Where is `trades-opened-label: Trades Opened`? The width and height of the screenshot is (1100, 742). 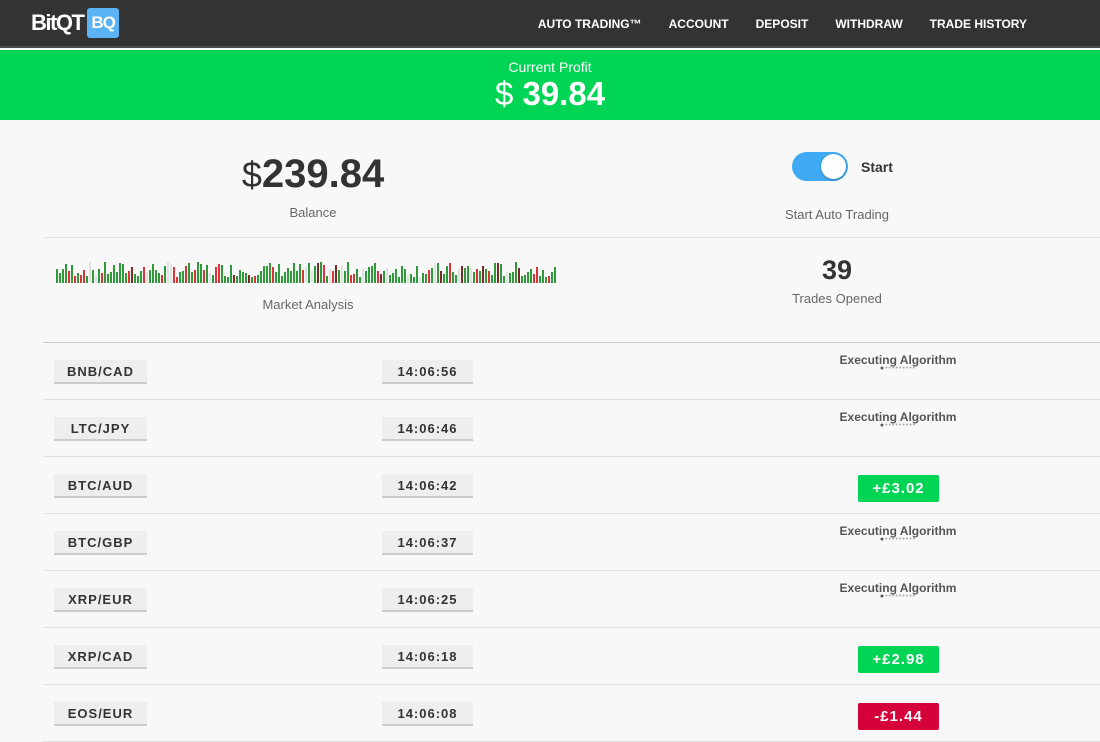
trades-opened-label: Trades Opened is located at coordinates (837, 298).